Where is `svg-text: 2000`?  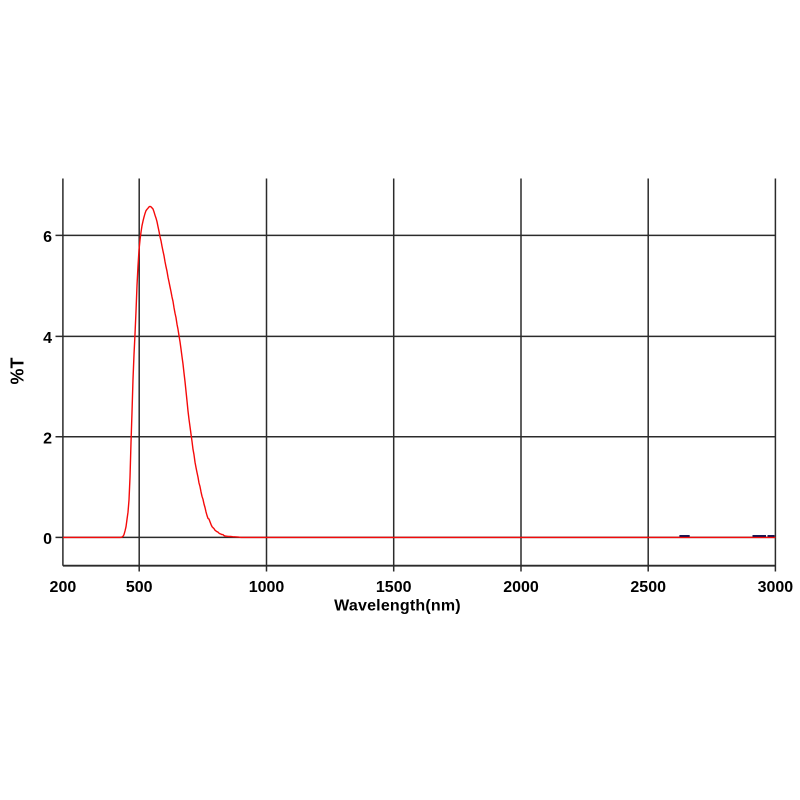 svg-text: 2000 is located at coordinates (521, 587).